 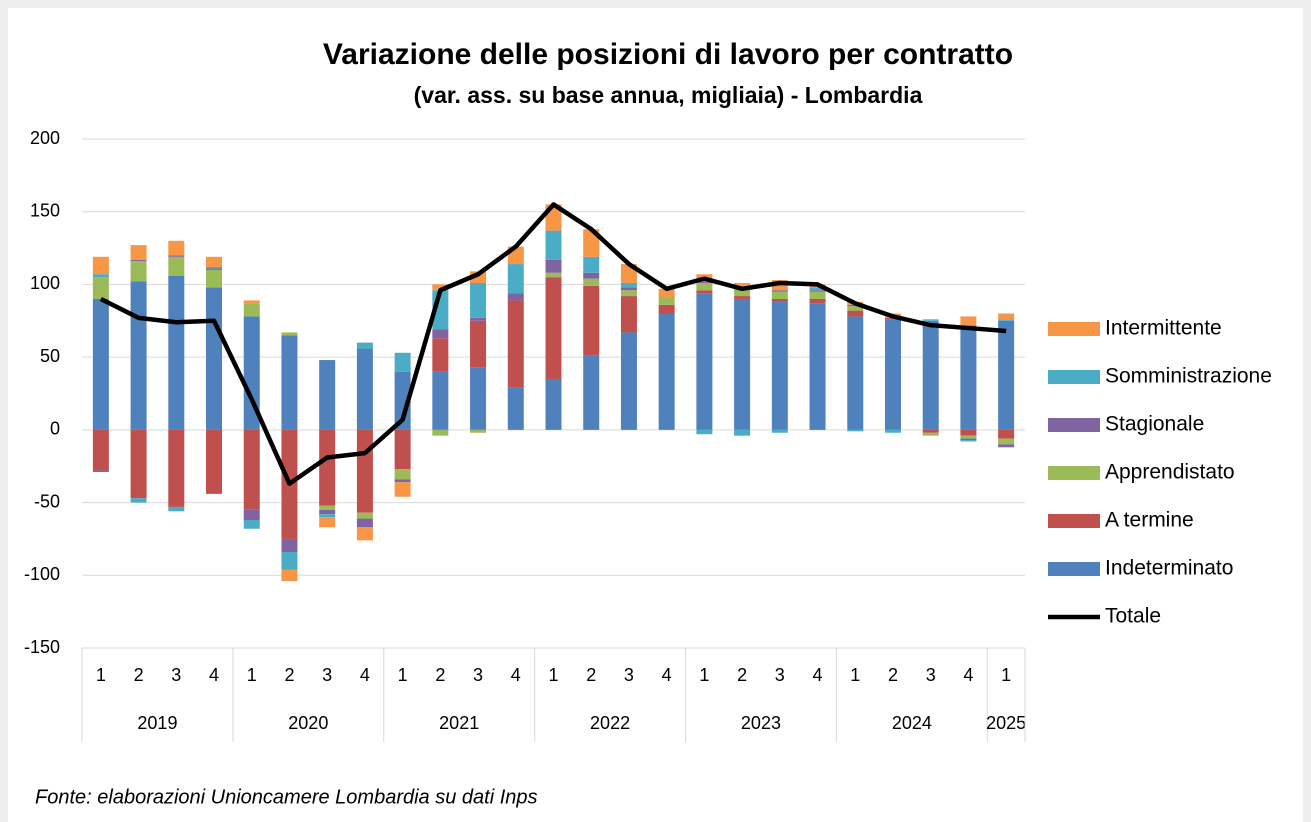 I want to click on x-group-label: 2023, so click(x=761, y=723).